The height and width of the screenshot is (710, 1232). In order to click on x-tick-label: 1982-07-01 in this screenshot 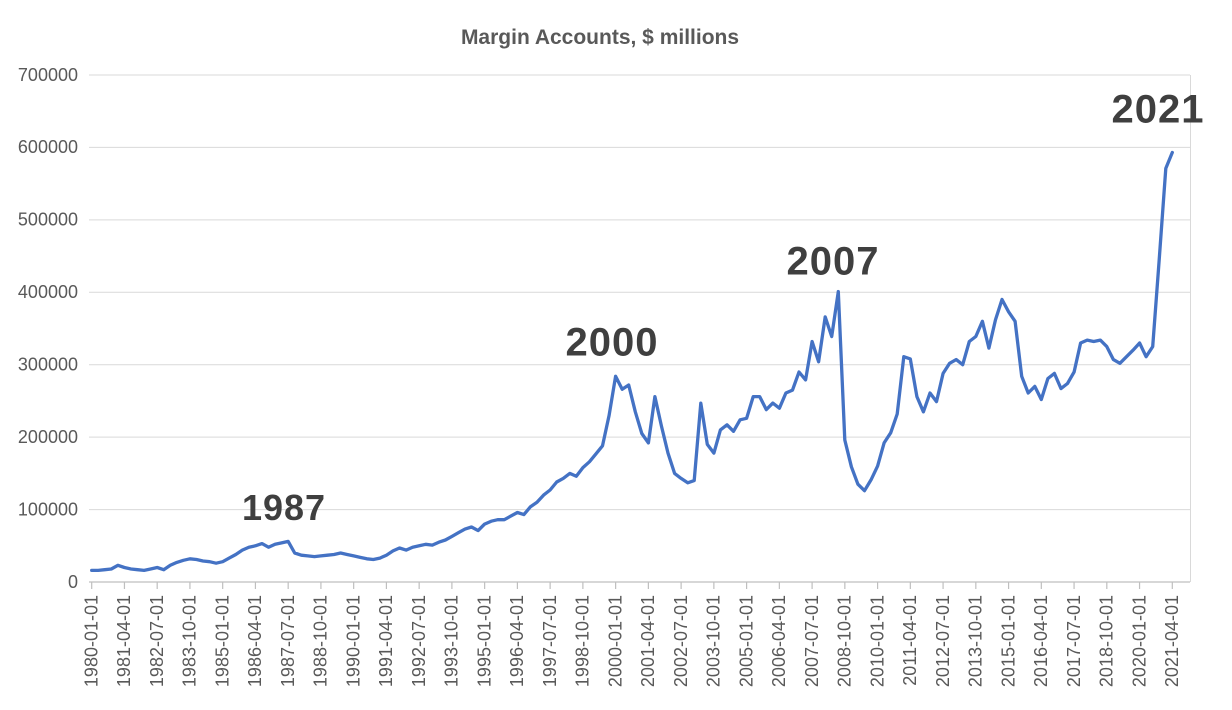, I will do `click(157, 641)`.